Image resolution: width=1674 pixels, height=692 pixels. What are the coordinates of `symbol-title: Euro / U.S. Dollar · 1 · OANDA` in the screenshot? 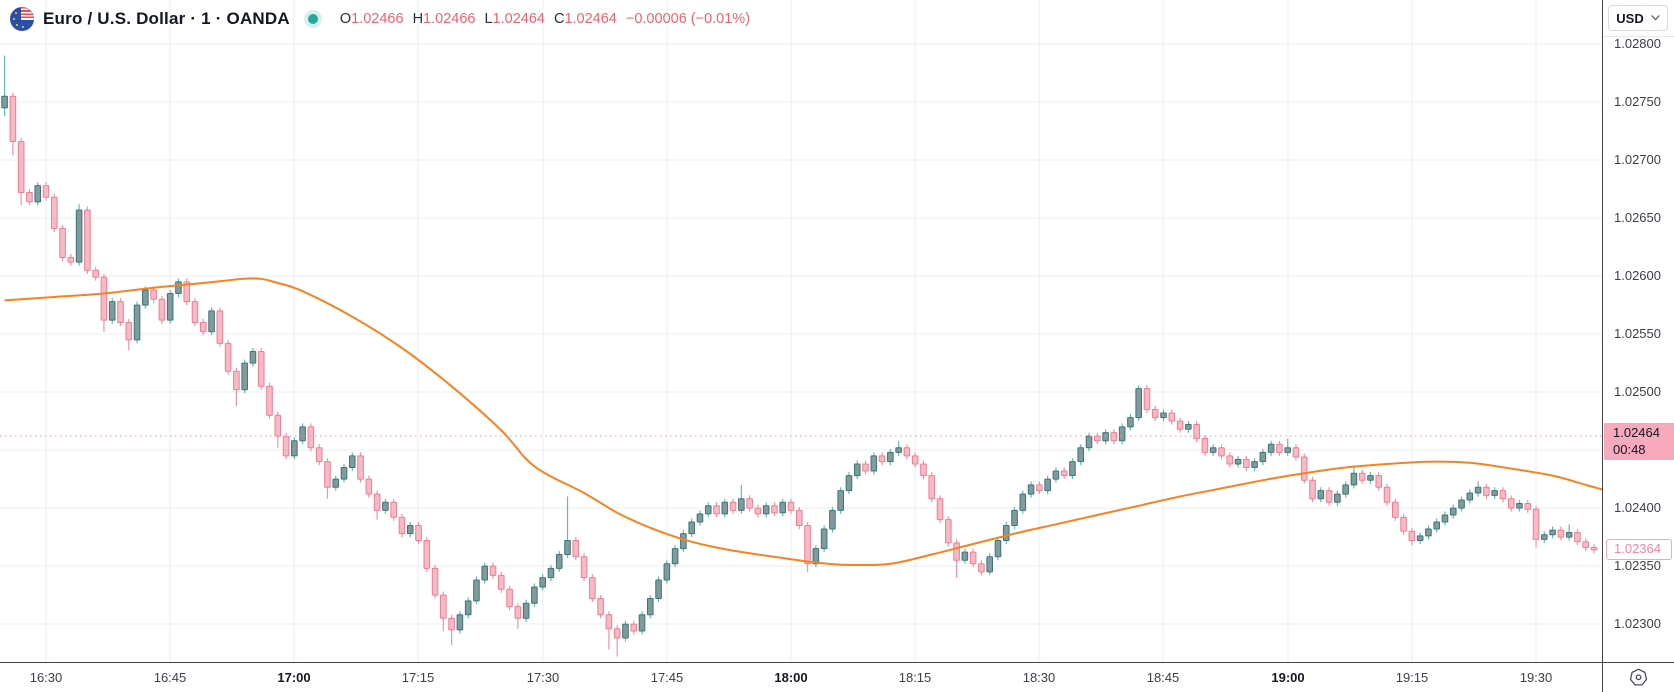 It's located at (166, 18).